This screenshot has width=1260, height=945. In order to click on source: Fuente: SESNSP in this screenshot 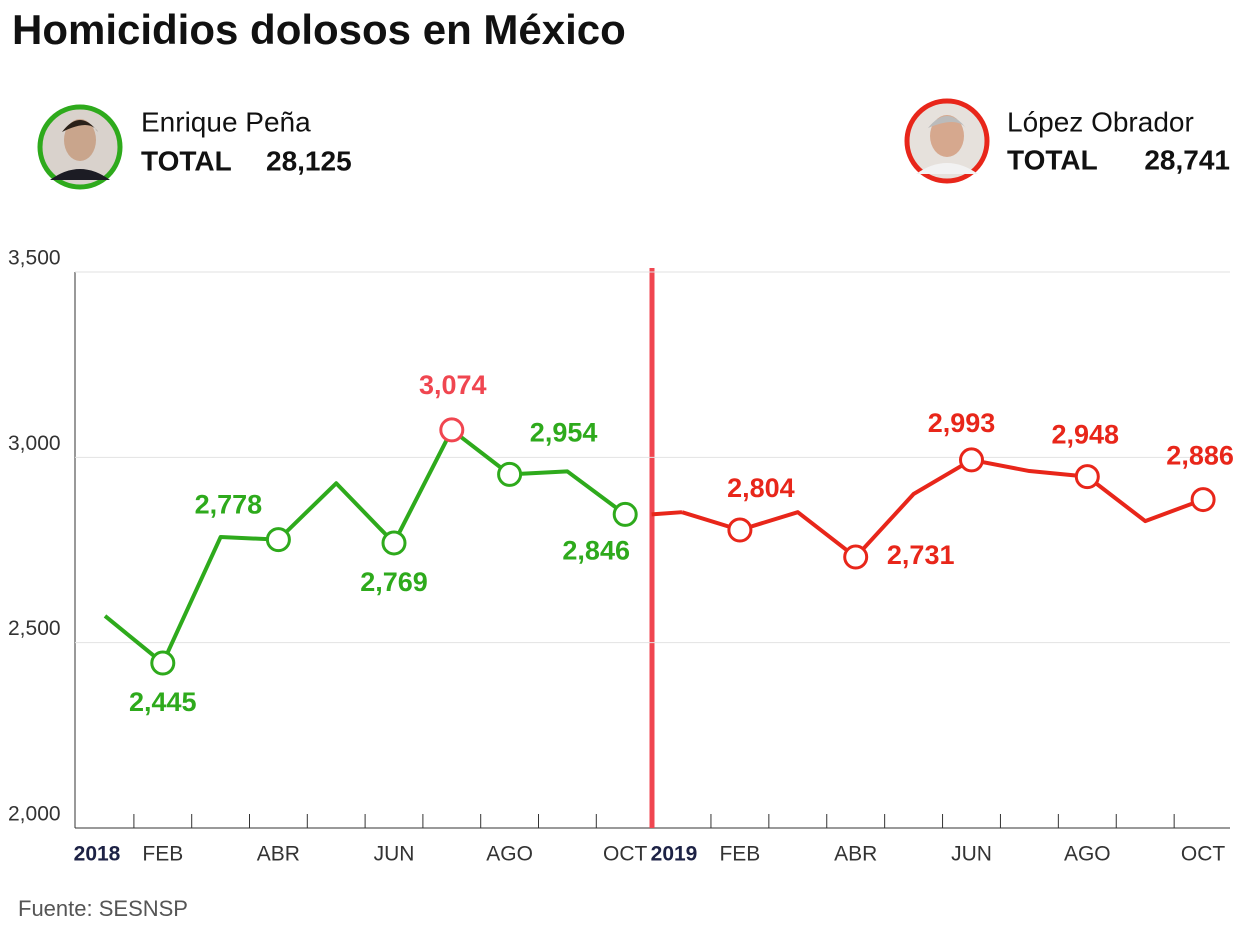, I will do `click(103, 908)`.